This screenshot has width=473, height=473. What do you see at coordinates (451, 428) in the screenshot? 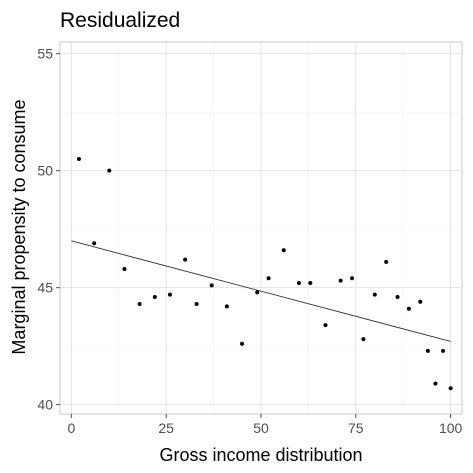
I see `x-tick-label: 100` at bounding box center [451, 428].